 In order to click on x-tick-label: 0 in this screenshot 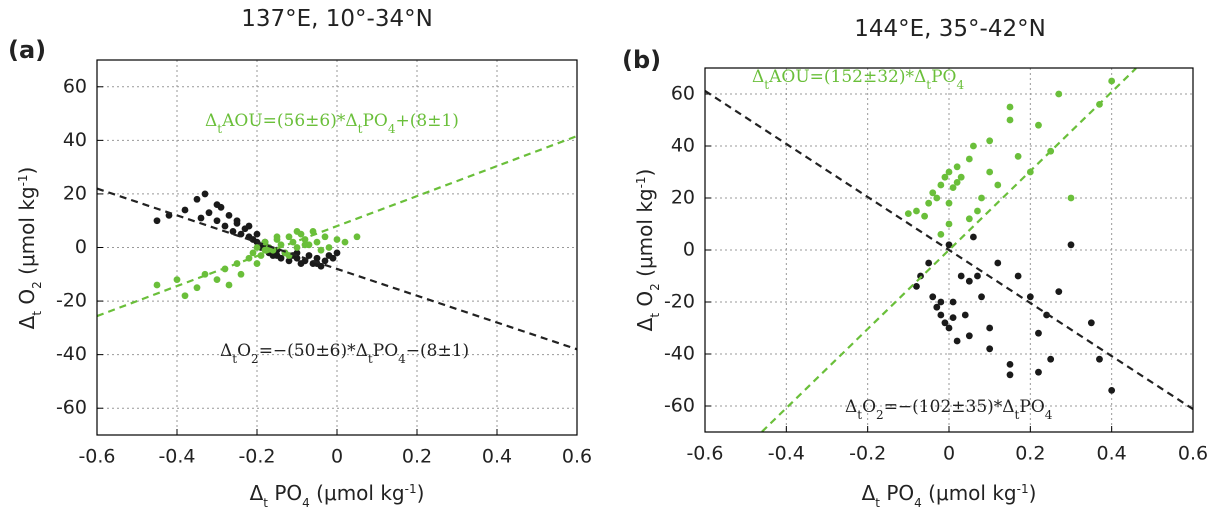, I will do `click(949, 454)`.